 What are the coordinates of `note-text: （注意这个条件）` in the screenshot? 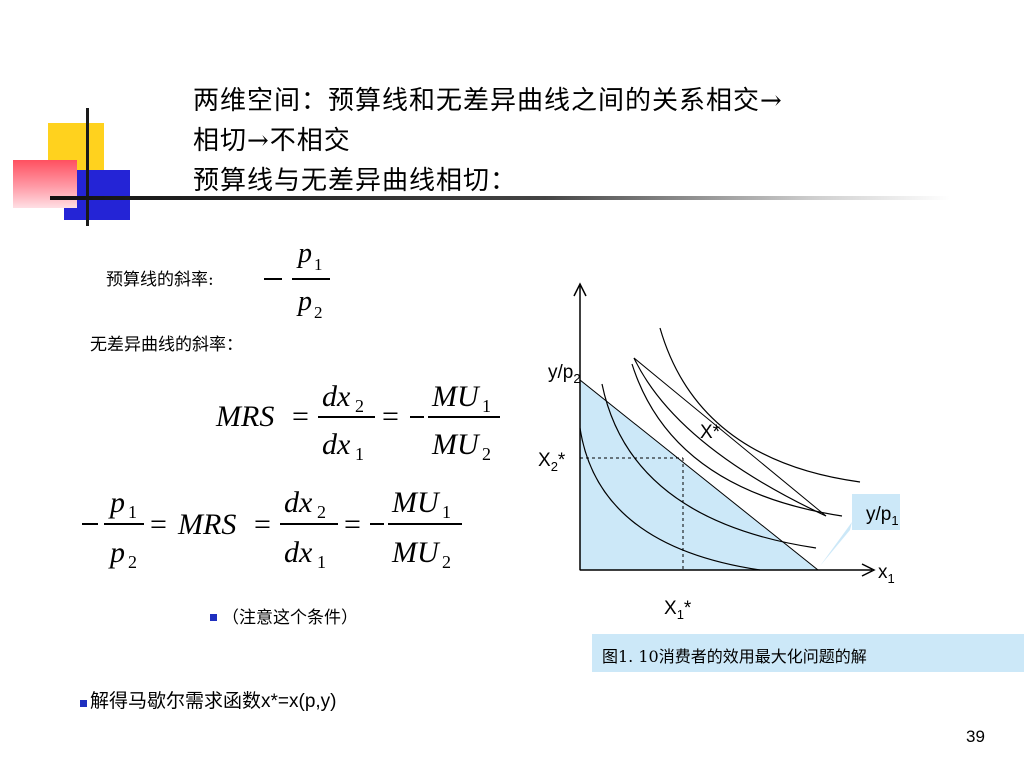 It's located at (290, 618).